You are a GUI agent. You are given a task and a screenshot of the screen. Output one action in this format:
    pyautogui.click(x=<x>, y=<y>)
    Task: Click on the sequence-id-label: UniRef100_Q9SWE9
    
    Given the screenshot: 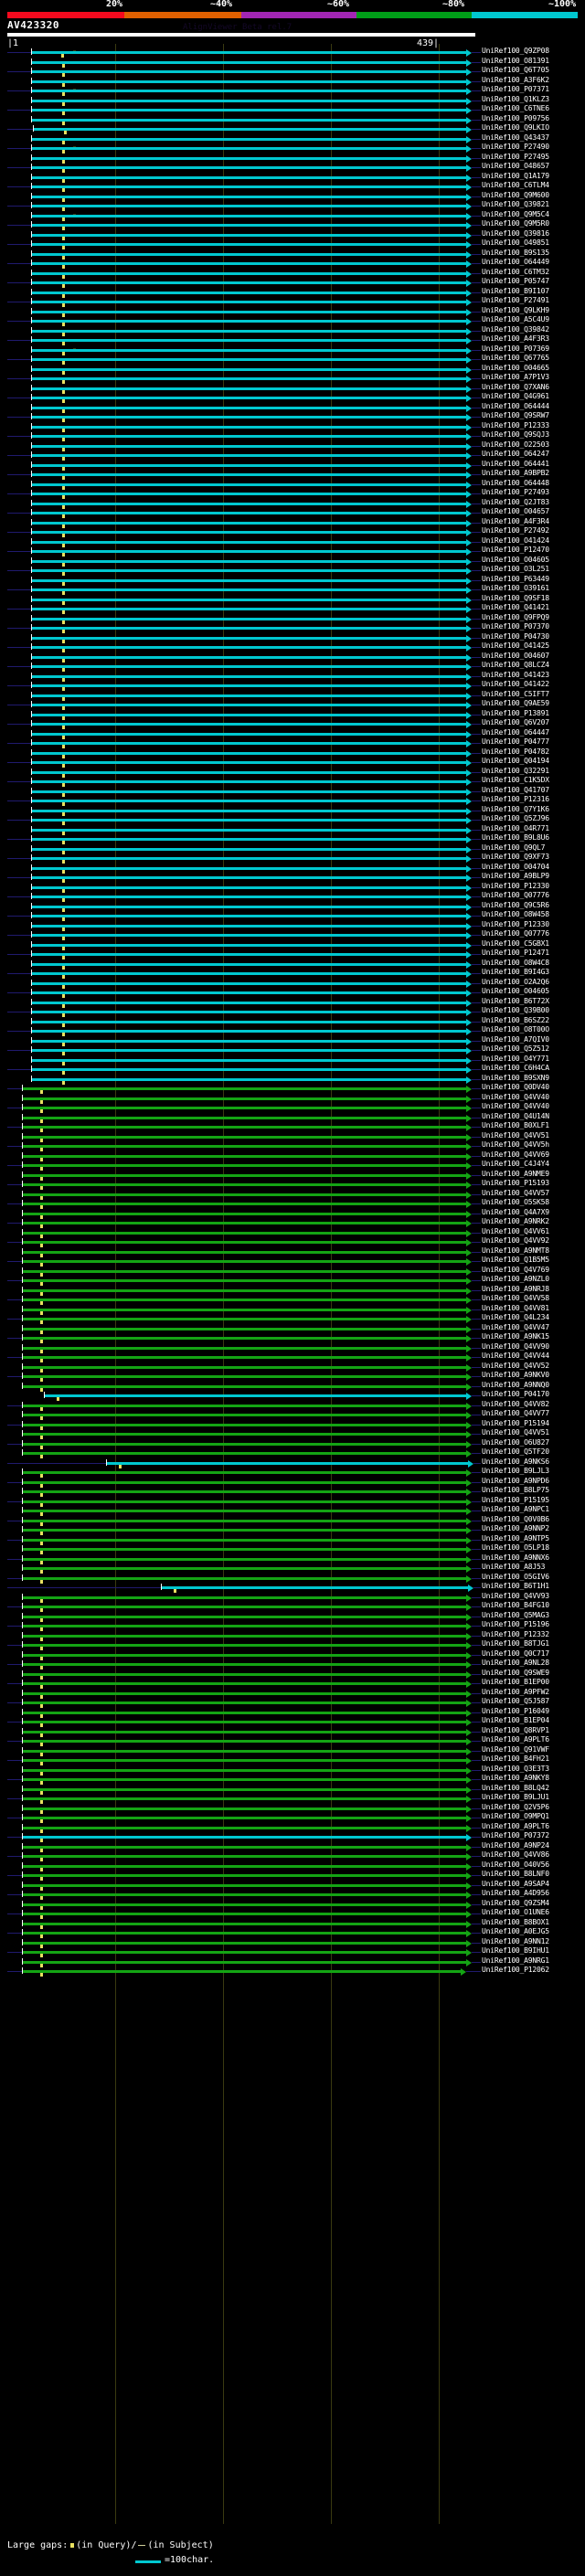 What is the action you would take?
    pyautogui.click(x=515, y=1672)
    